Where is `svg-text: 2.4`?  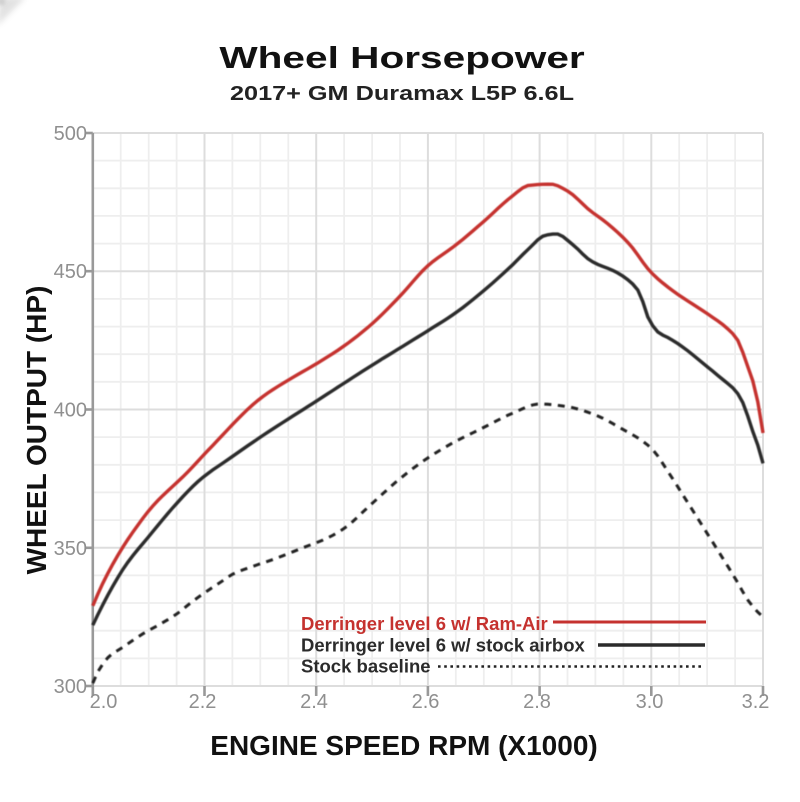
svg-text: 2.4 is located at coordinates (314, 702).